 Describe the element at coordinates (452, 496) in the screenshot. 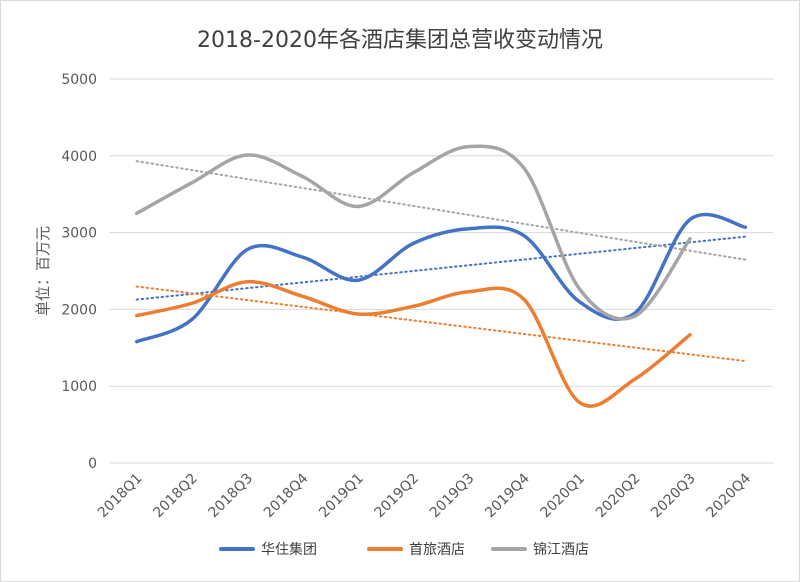

I see `x-tick-label: 2019Q3` at that location.